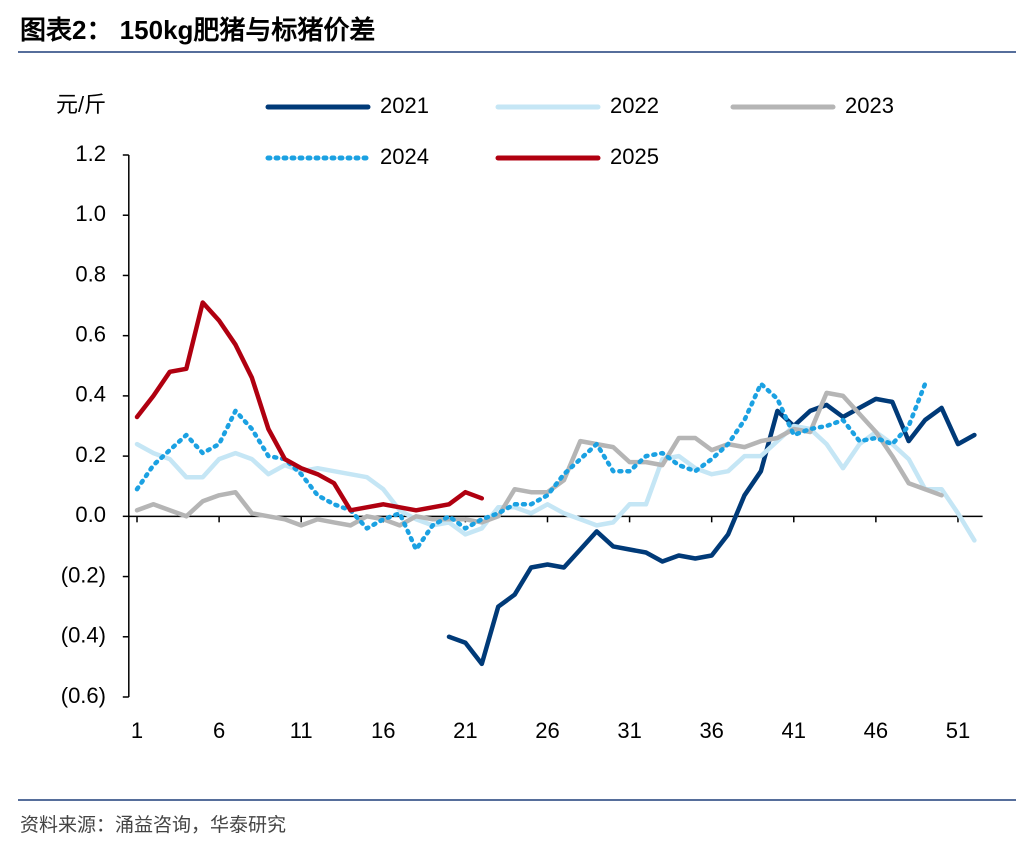  I want to click on y-tick-label: (0.2), so click(83, 574).